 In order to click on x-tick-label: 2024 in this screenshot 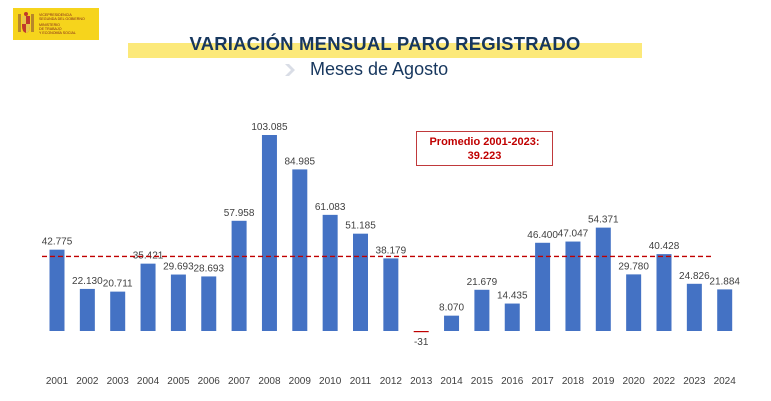, I will do `click(725, 381)`.